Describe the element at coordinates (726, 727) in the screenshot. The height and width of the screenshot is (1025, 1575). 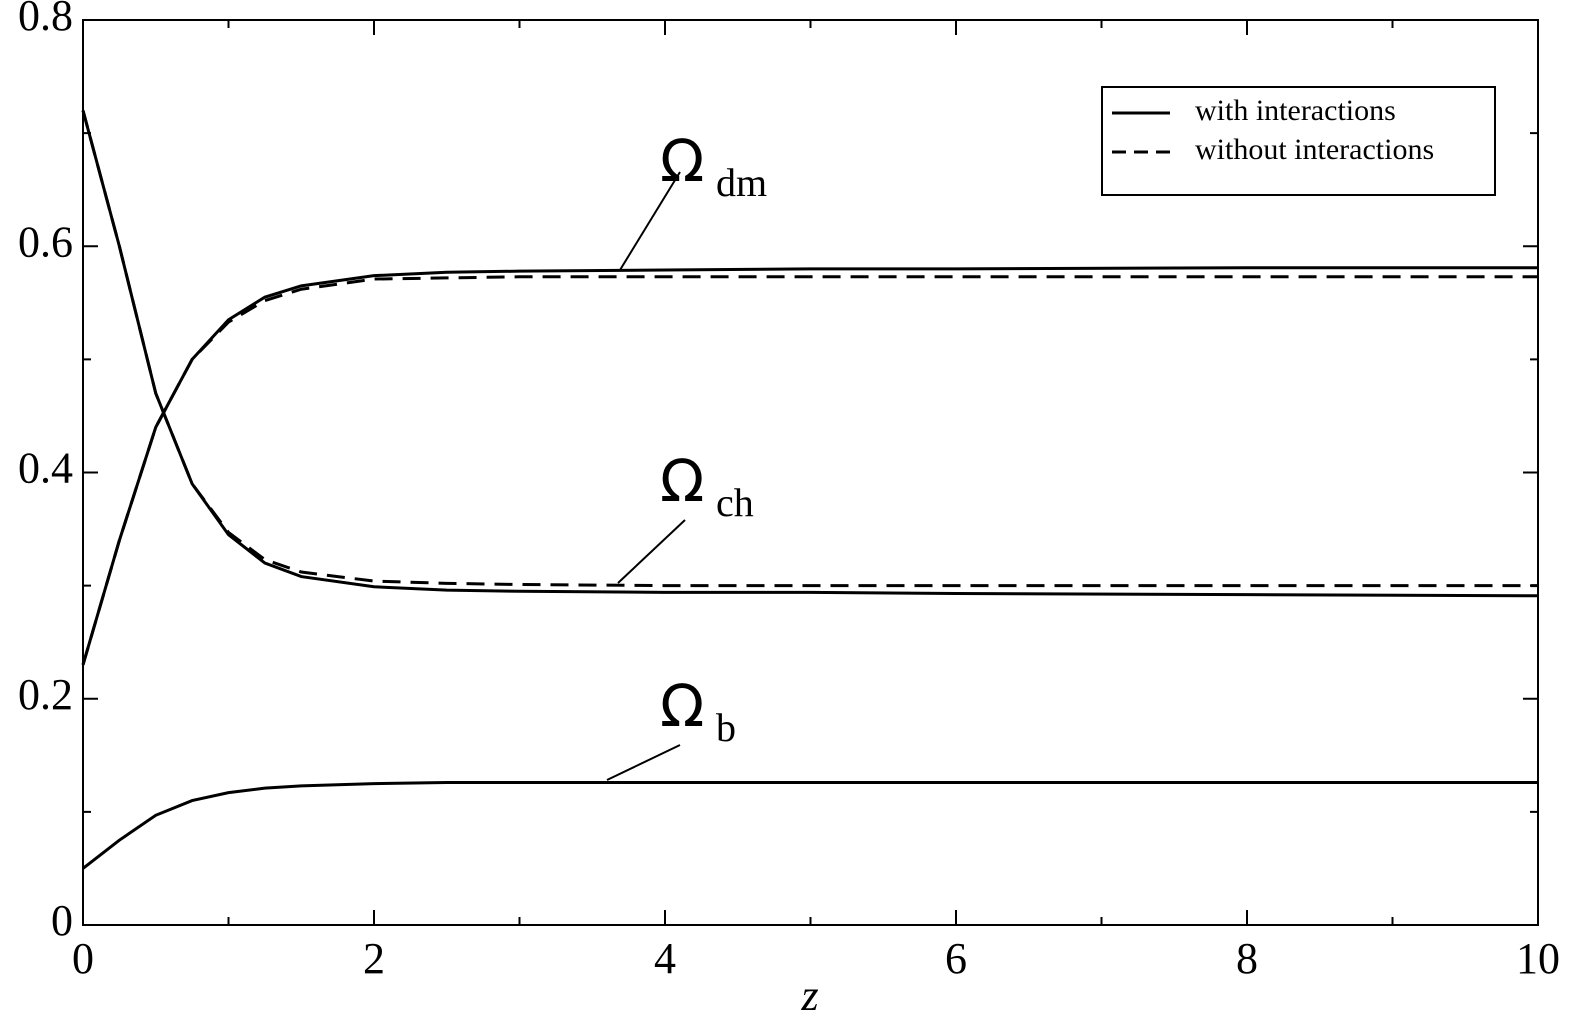
I see `annotation-subscript: b` at that location.